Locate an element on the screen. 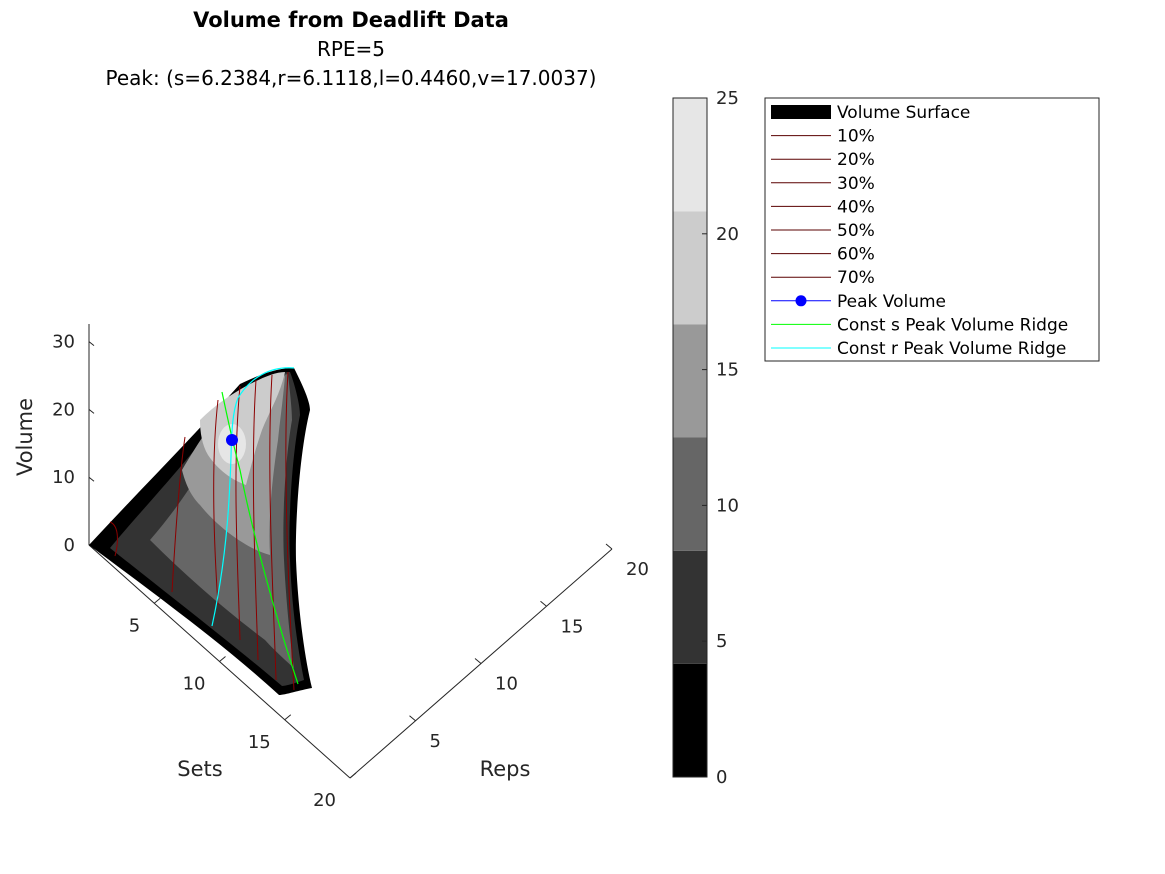 The height and width of the screenshot is (874, 1165). chart-subtitle: RPE=5 is located at coordinates (351, 49).